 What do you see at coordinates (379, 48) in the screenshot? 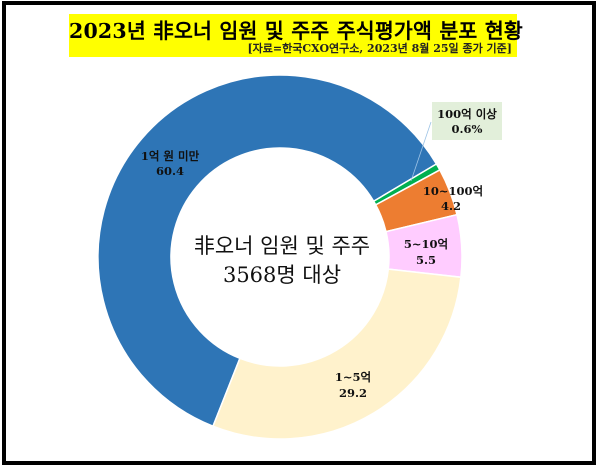
I see `chart-source: [자료=한국CXO연구소, 2023년 8월 25일 종가 기준]` at bounding box center [379, 48].